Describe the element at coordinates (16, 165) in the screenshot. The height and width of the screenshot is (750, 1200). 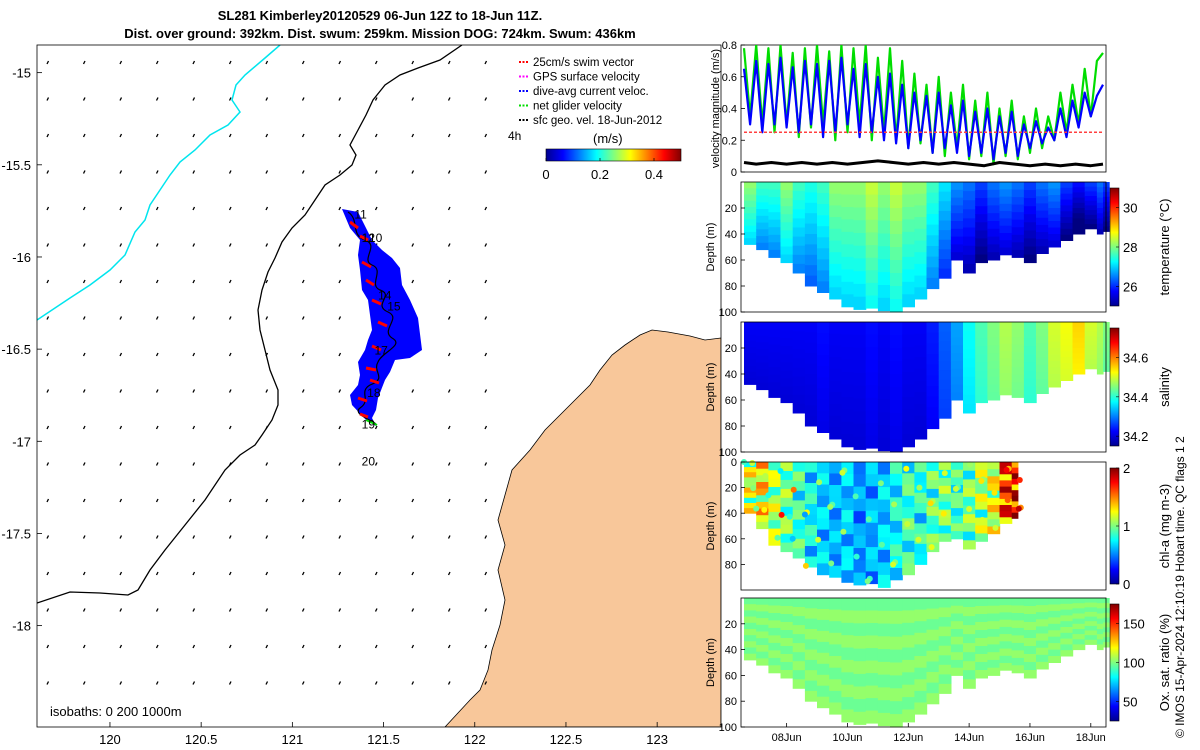
I see `map-lat-tick-label: -15.5` at that location.